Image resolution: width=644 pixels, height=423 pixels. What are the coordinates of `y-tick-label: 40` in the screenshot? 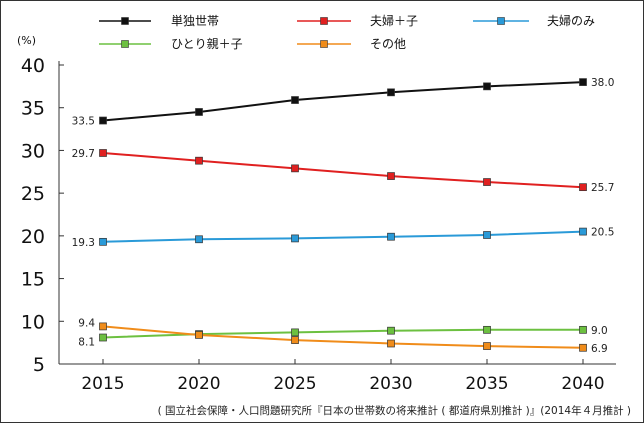 It's located at (33, 66).